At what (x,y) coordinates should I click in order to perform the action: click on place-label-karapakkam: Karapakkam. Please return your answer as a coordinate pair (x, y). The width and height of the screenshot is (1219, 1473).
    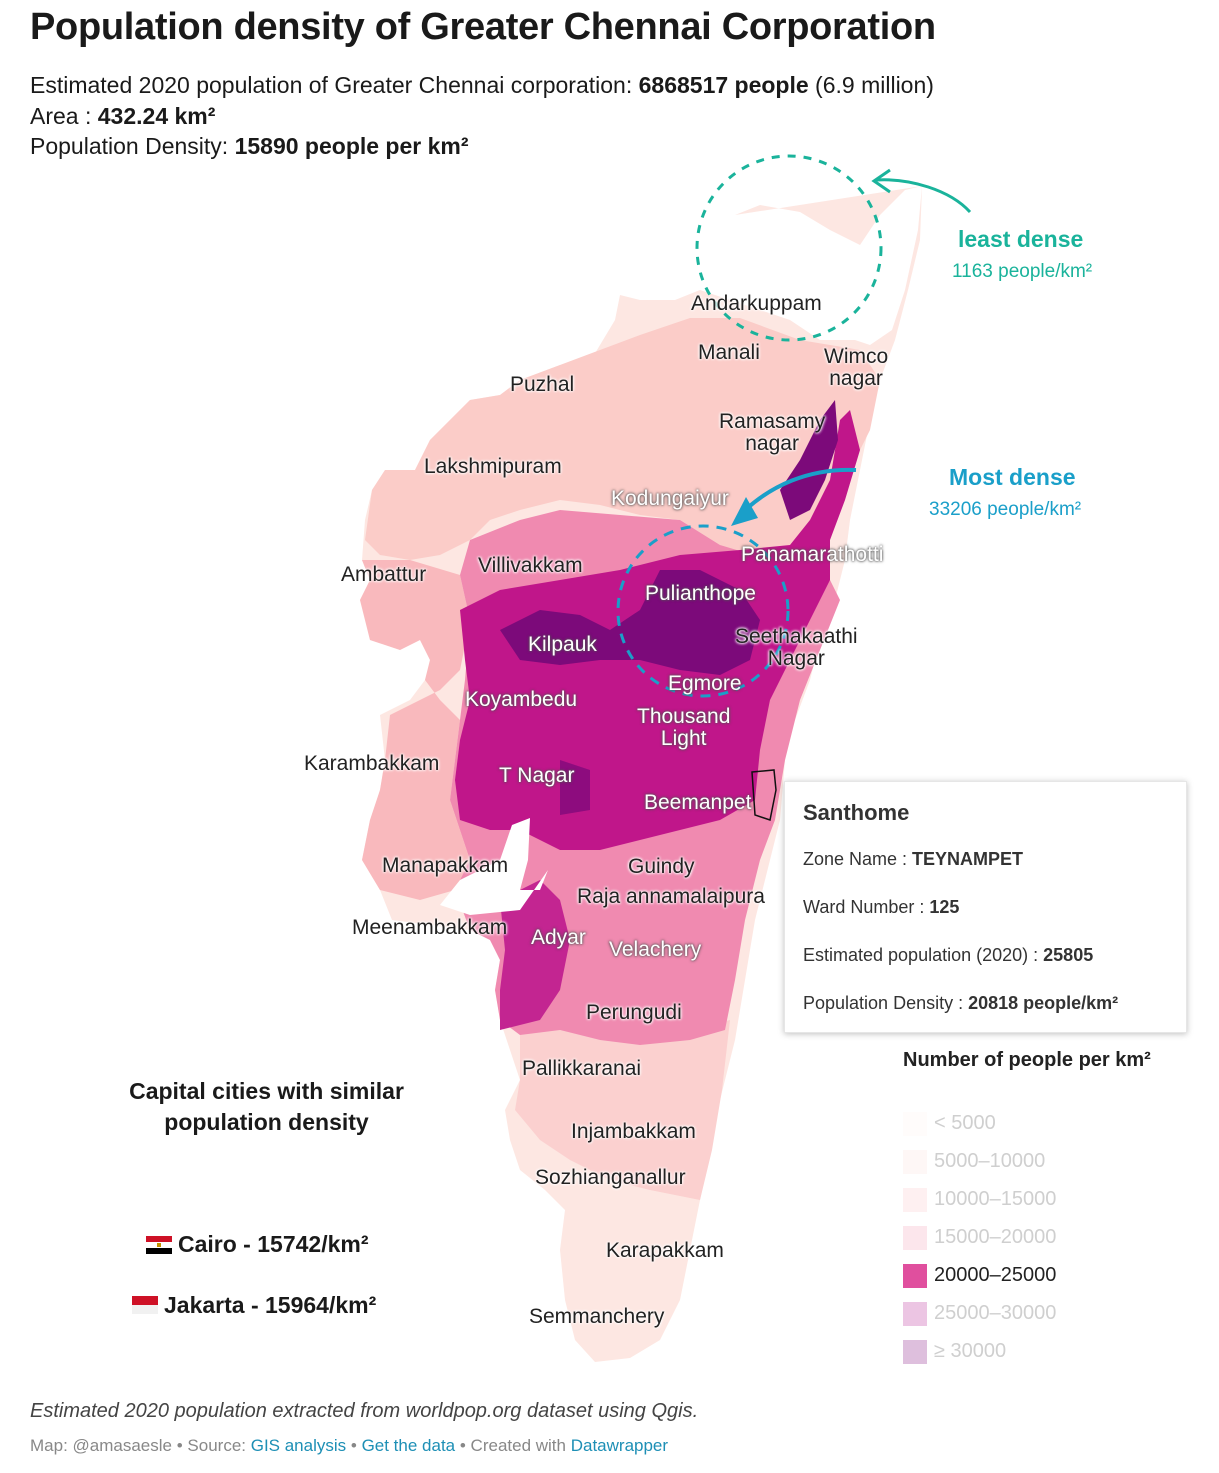
    Looking at the image, I should click on (665, 1250).